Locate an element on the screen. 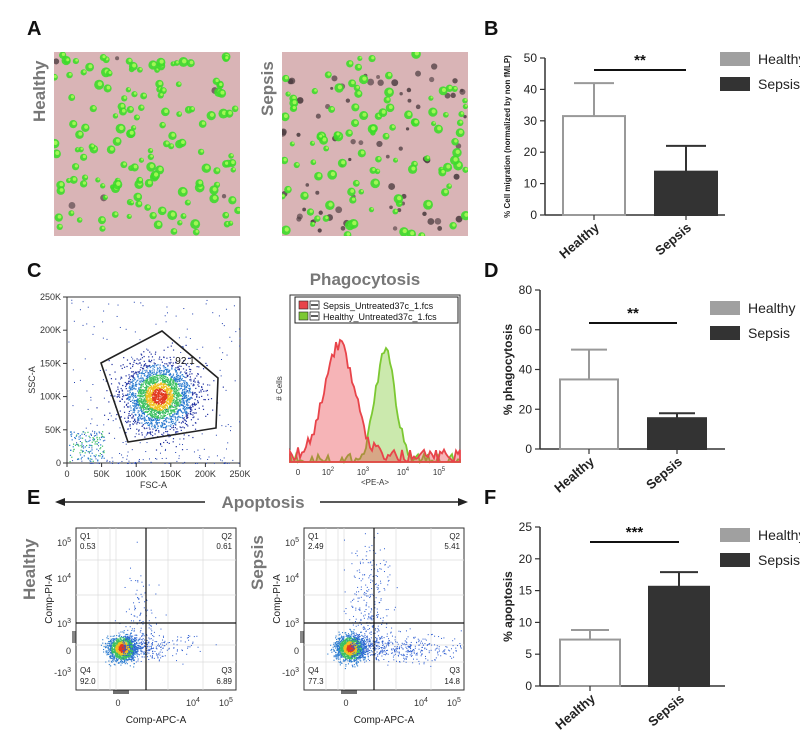 This screenshot has width=800, height=739. bar-sepsis is located at coordinates (686, 193).